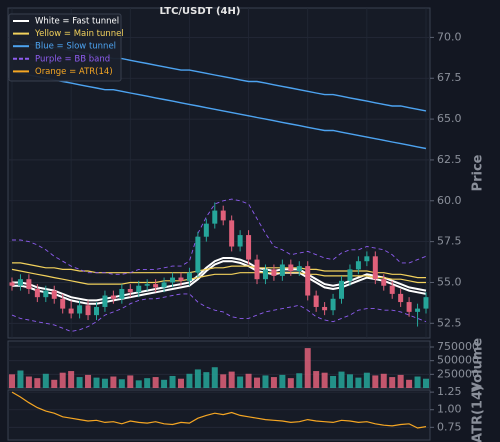 The image size is (500, 442). Describe the element at coordinates (449, 159) in the screenshot. I see `y-tick-label: 62.5` at that location.